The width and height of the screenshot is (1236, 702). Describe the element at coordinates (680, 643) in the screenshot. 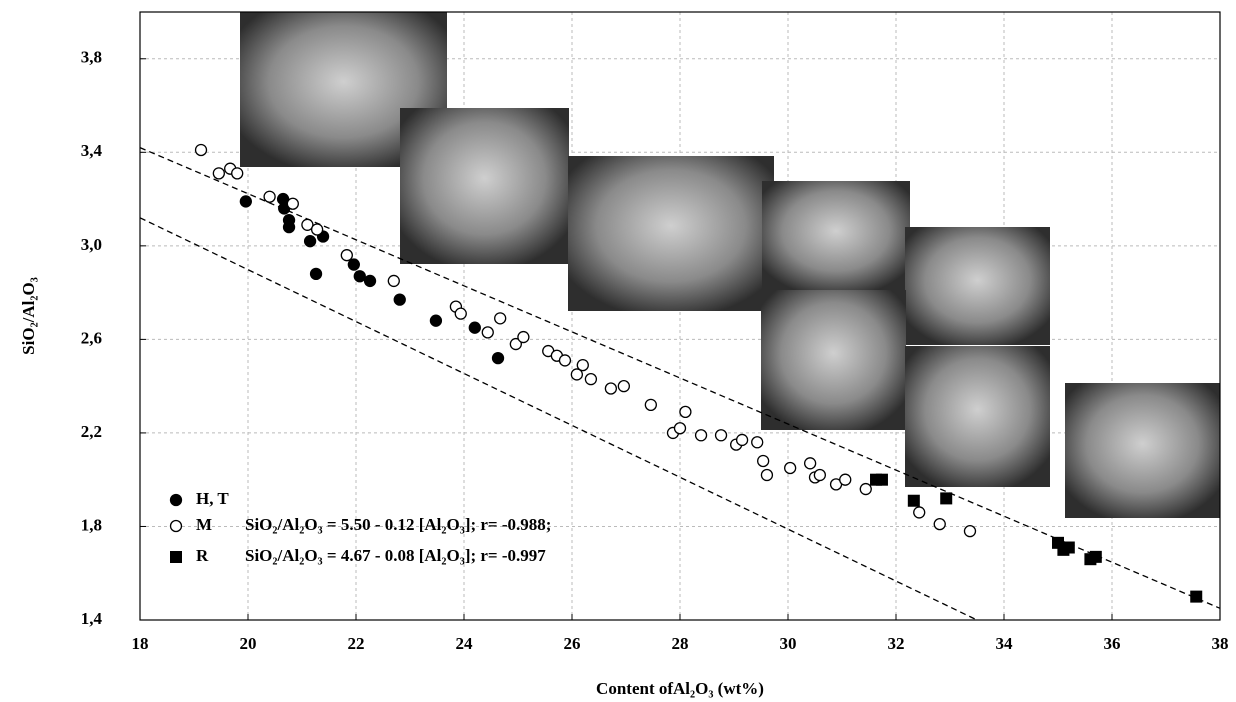

I see `x-tick-label: 28` at that location.